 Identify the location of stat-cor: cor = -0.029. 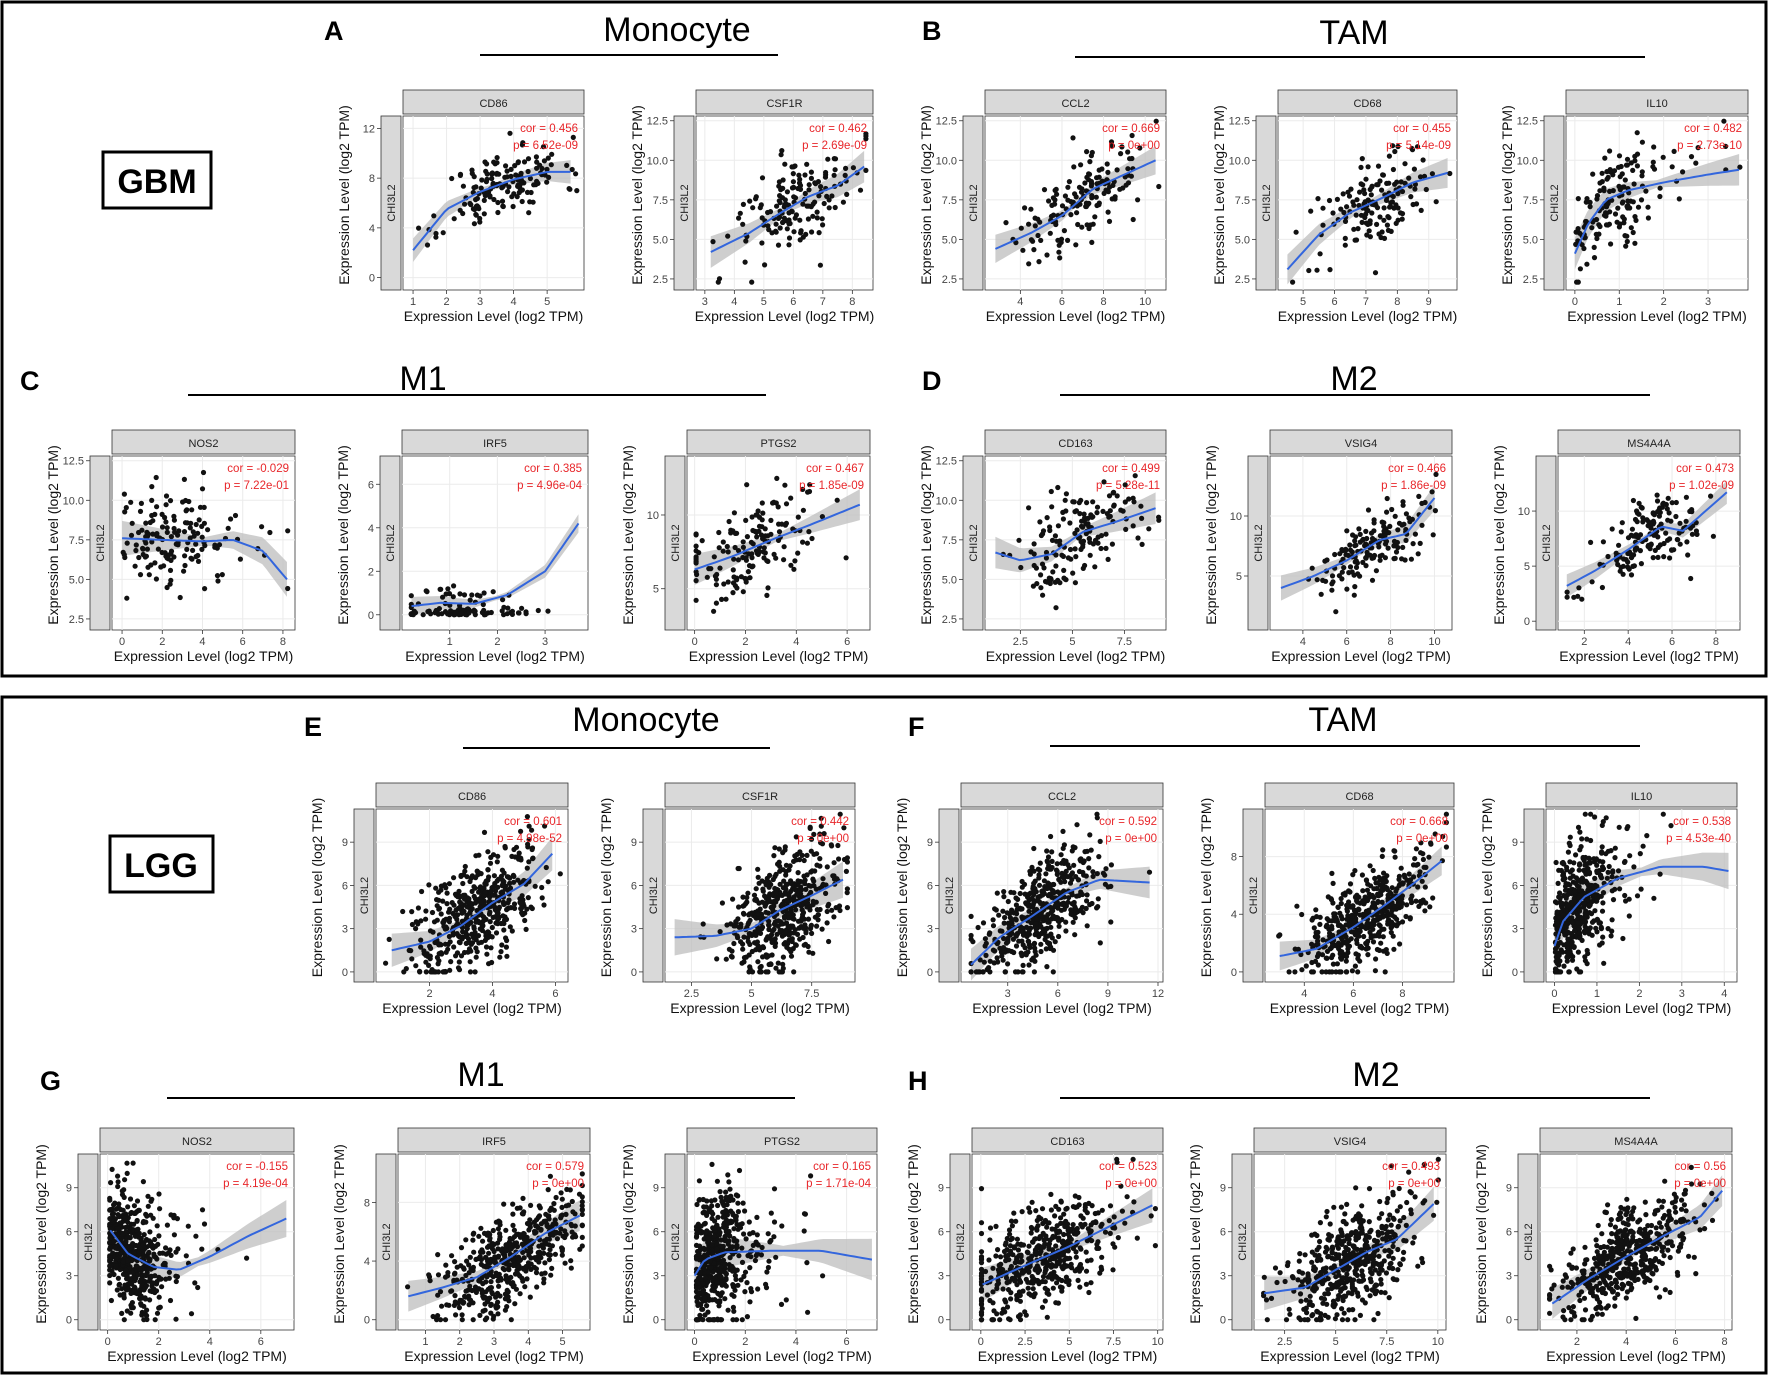
(258, 469).